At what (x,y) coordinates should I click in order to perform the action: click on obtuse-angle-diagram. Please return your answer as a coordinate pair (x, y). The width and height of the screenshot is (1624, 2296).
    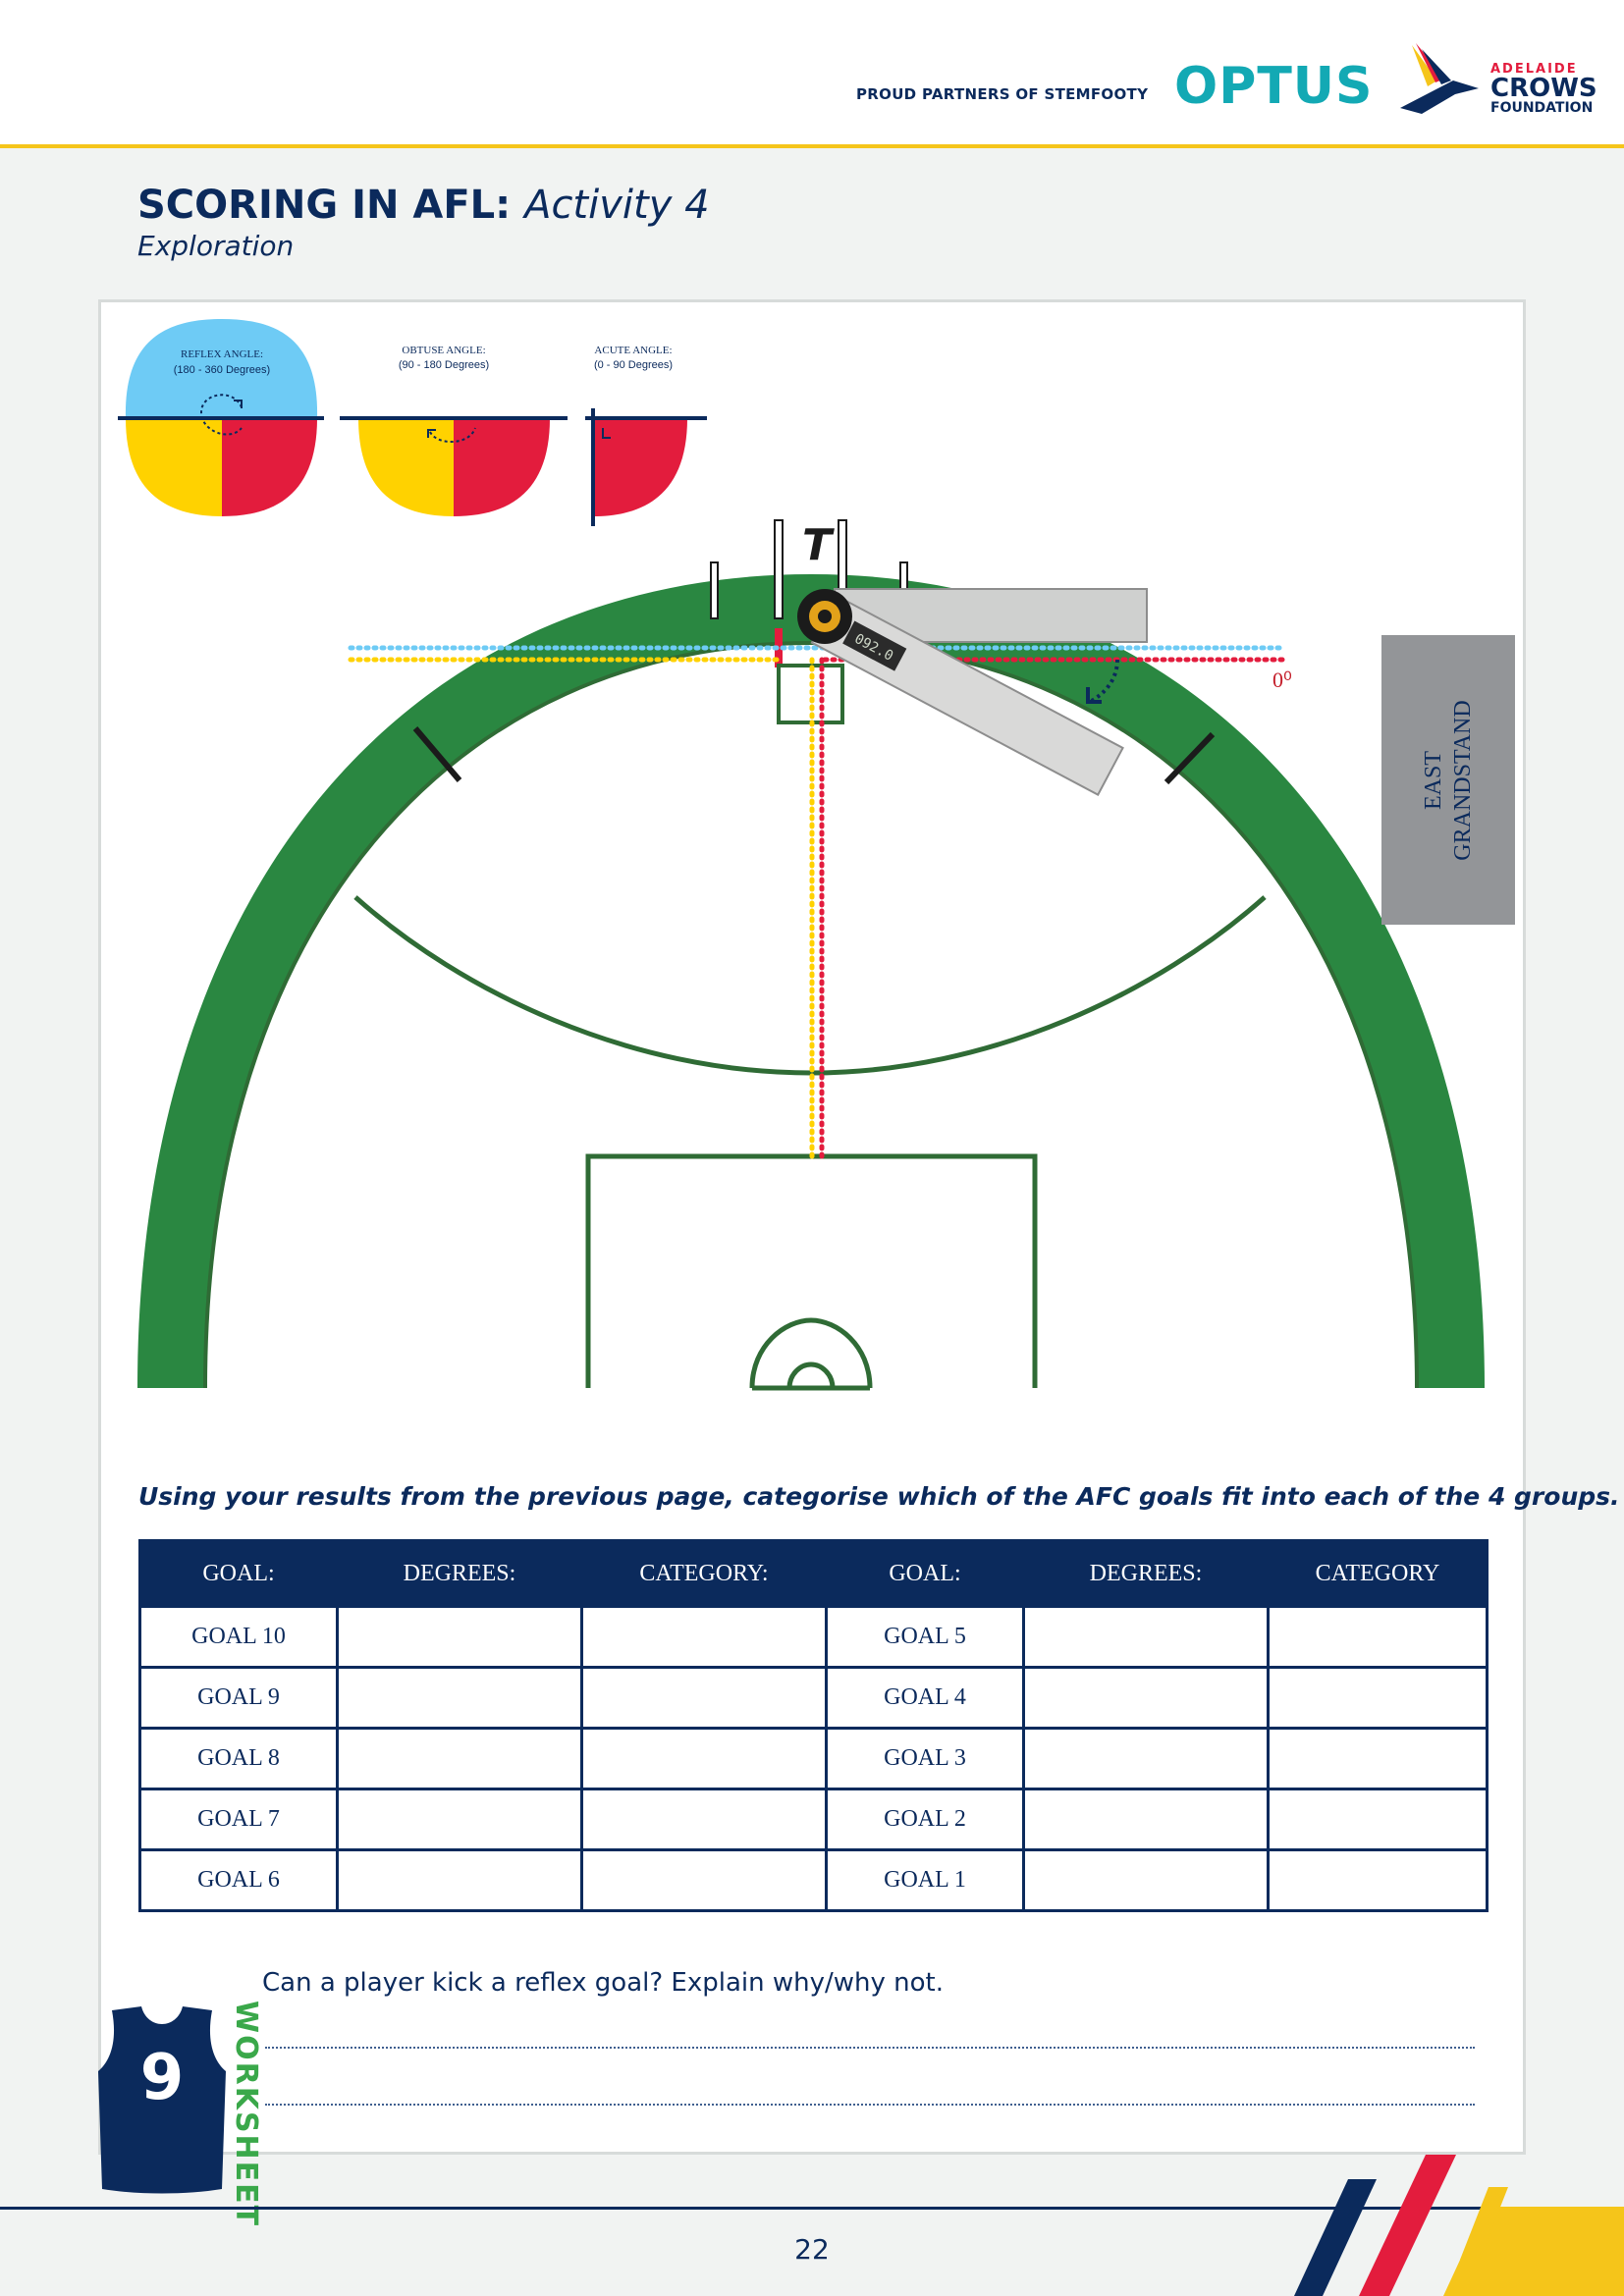
    Looking at the image, I should click on (454, 466).